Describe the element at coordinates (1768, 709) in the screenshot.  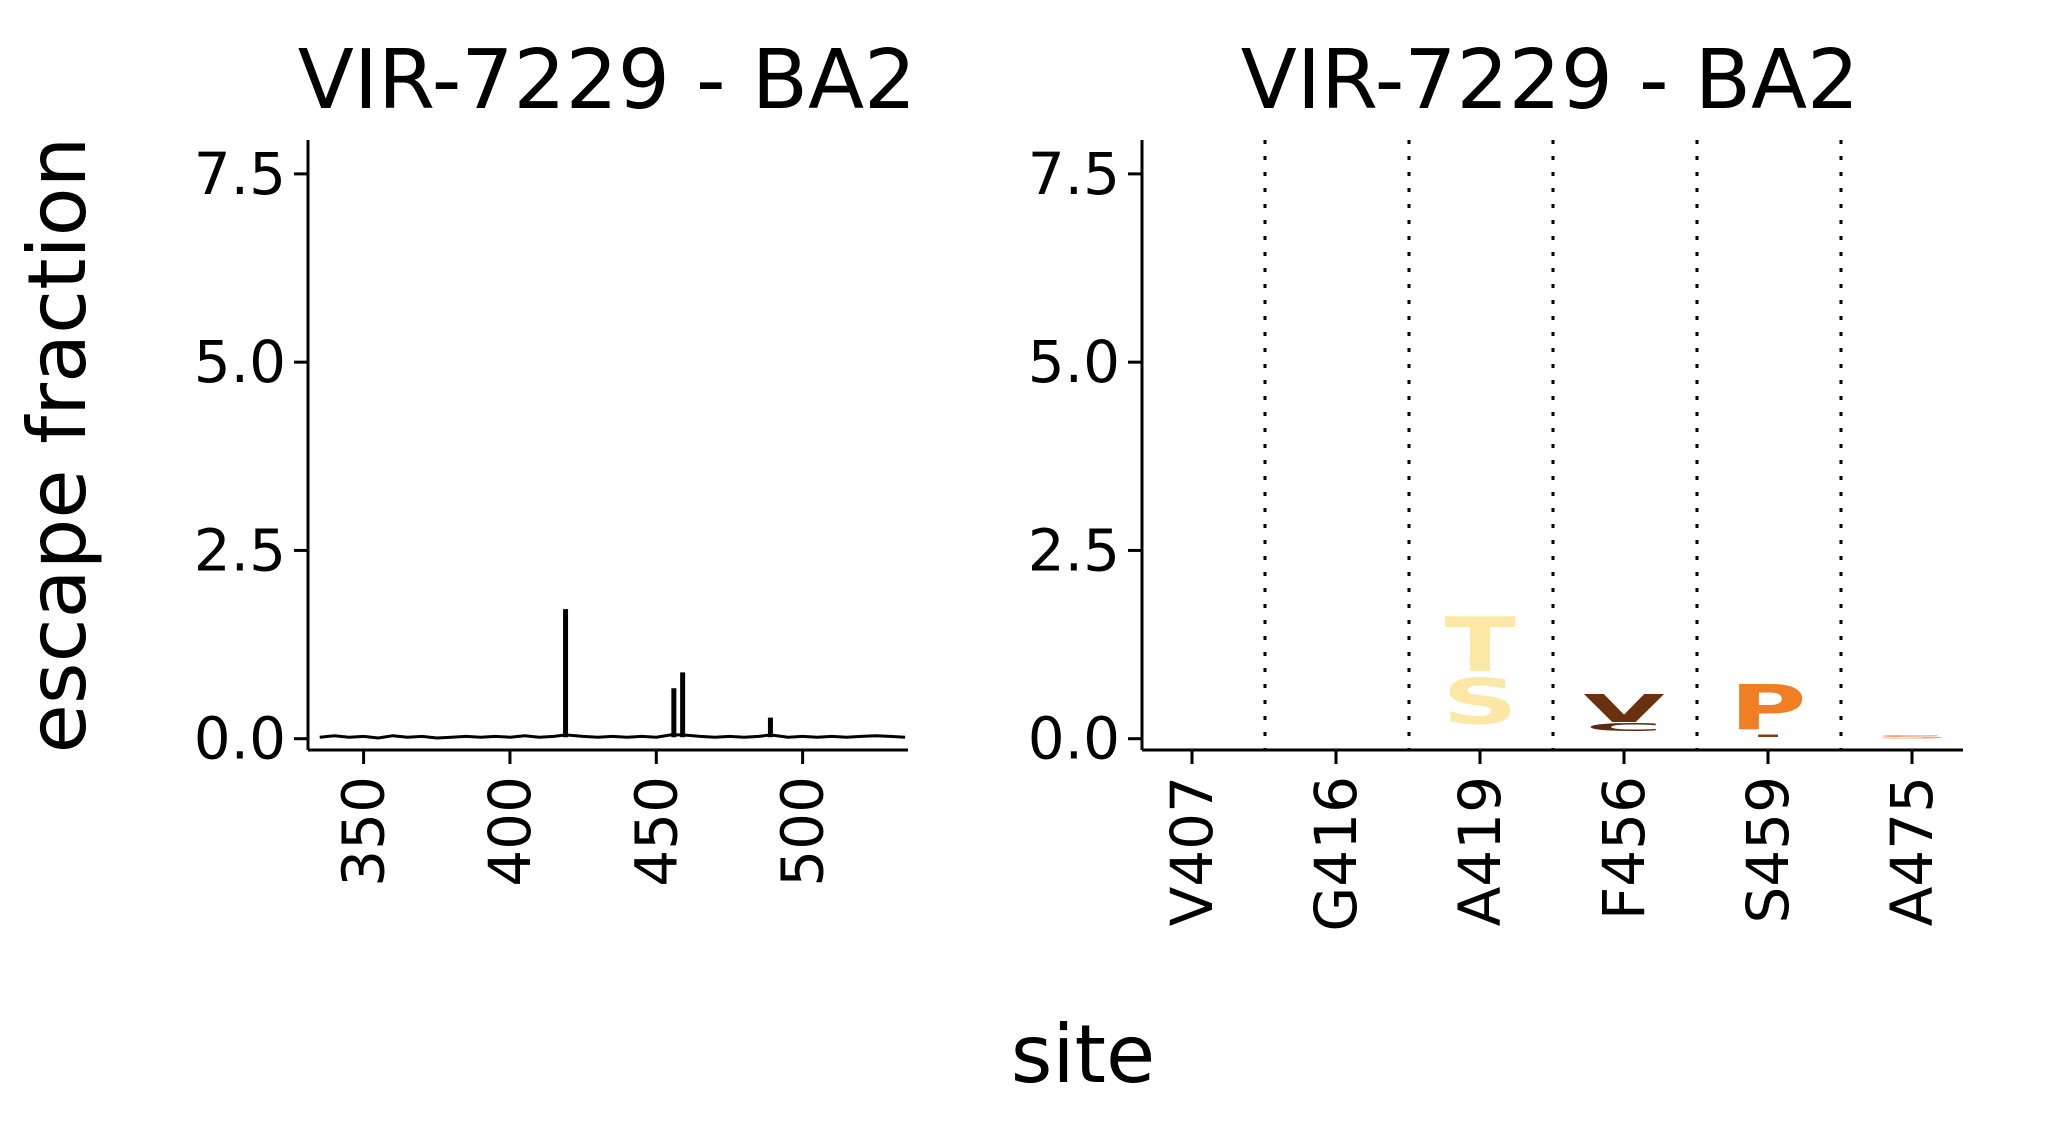
I see `logo-letter: P` at that location.